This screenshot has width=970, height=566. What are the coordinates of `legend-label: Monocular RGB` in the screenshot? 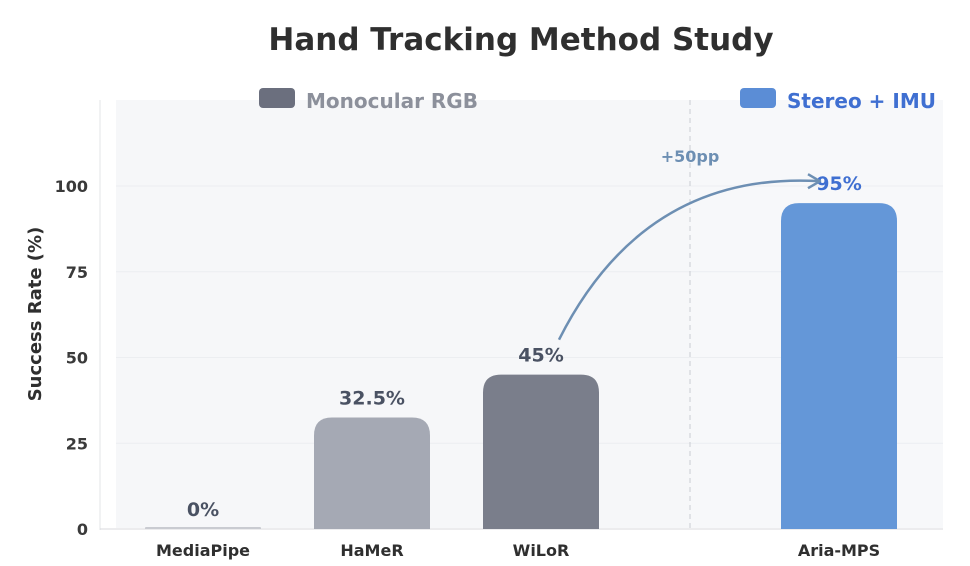 It's located at (392, 101).